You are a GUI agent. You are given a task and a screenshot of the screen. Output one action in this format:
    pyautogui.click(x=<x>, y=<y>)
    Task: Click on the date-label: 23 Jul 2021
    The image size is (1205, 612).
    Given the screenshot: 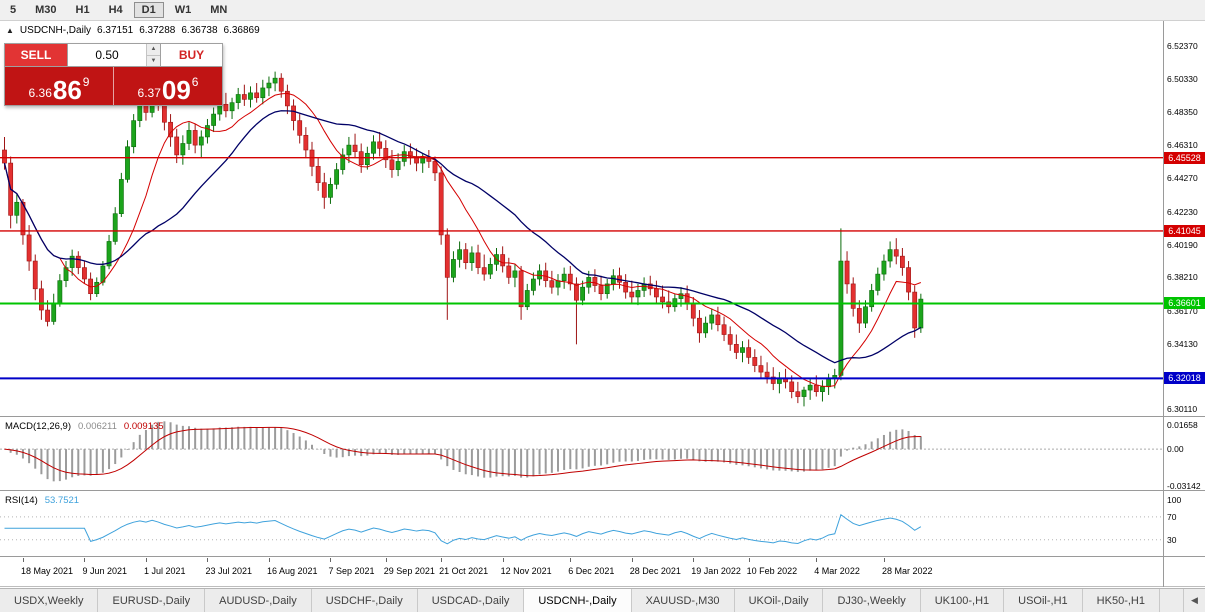 What is the action you would take?
    pyautogui.click(x=228, y=571)
    